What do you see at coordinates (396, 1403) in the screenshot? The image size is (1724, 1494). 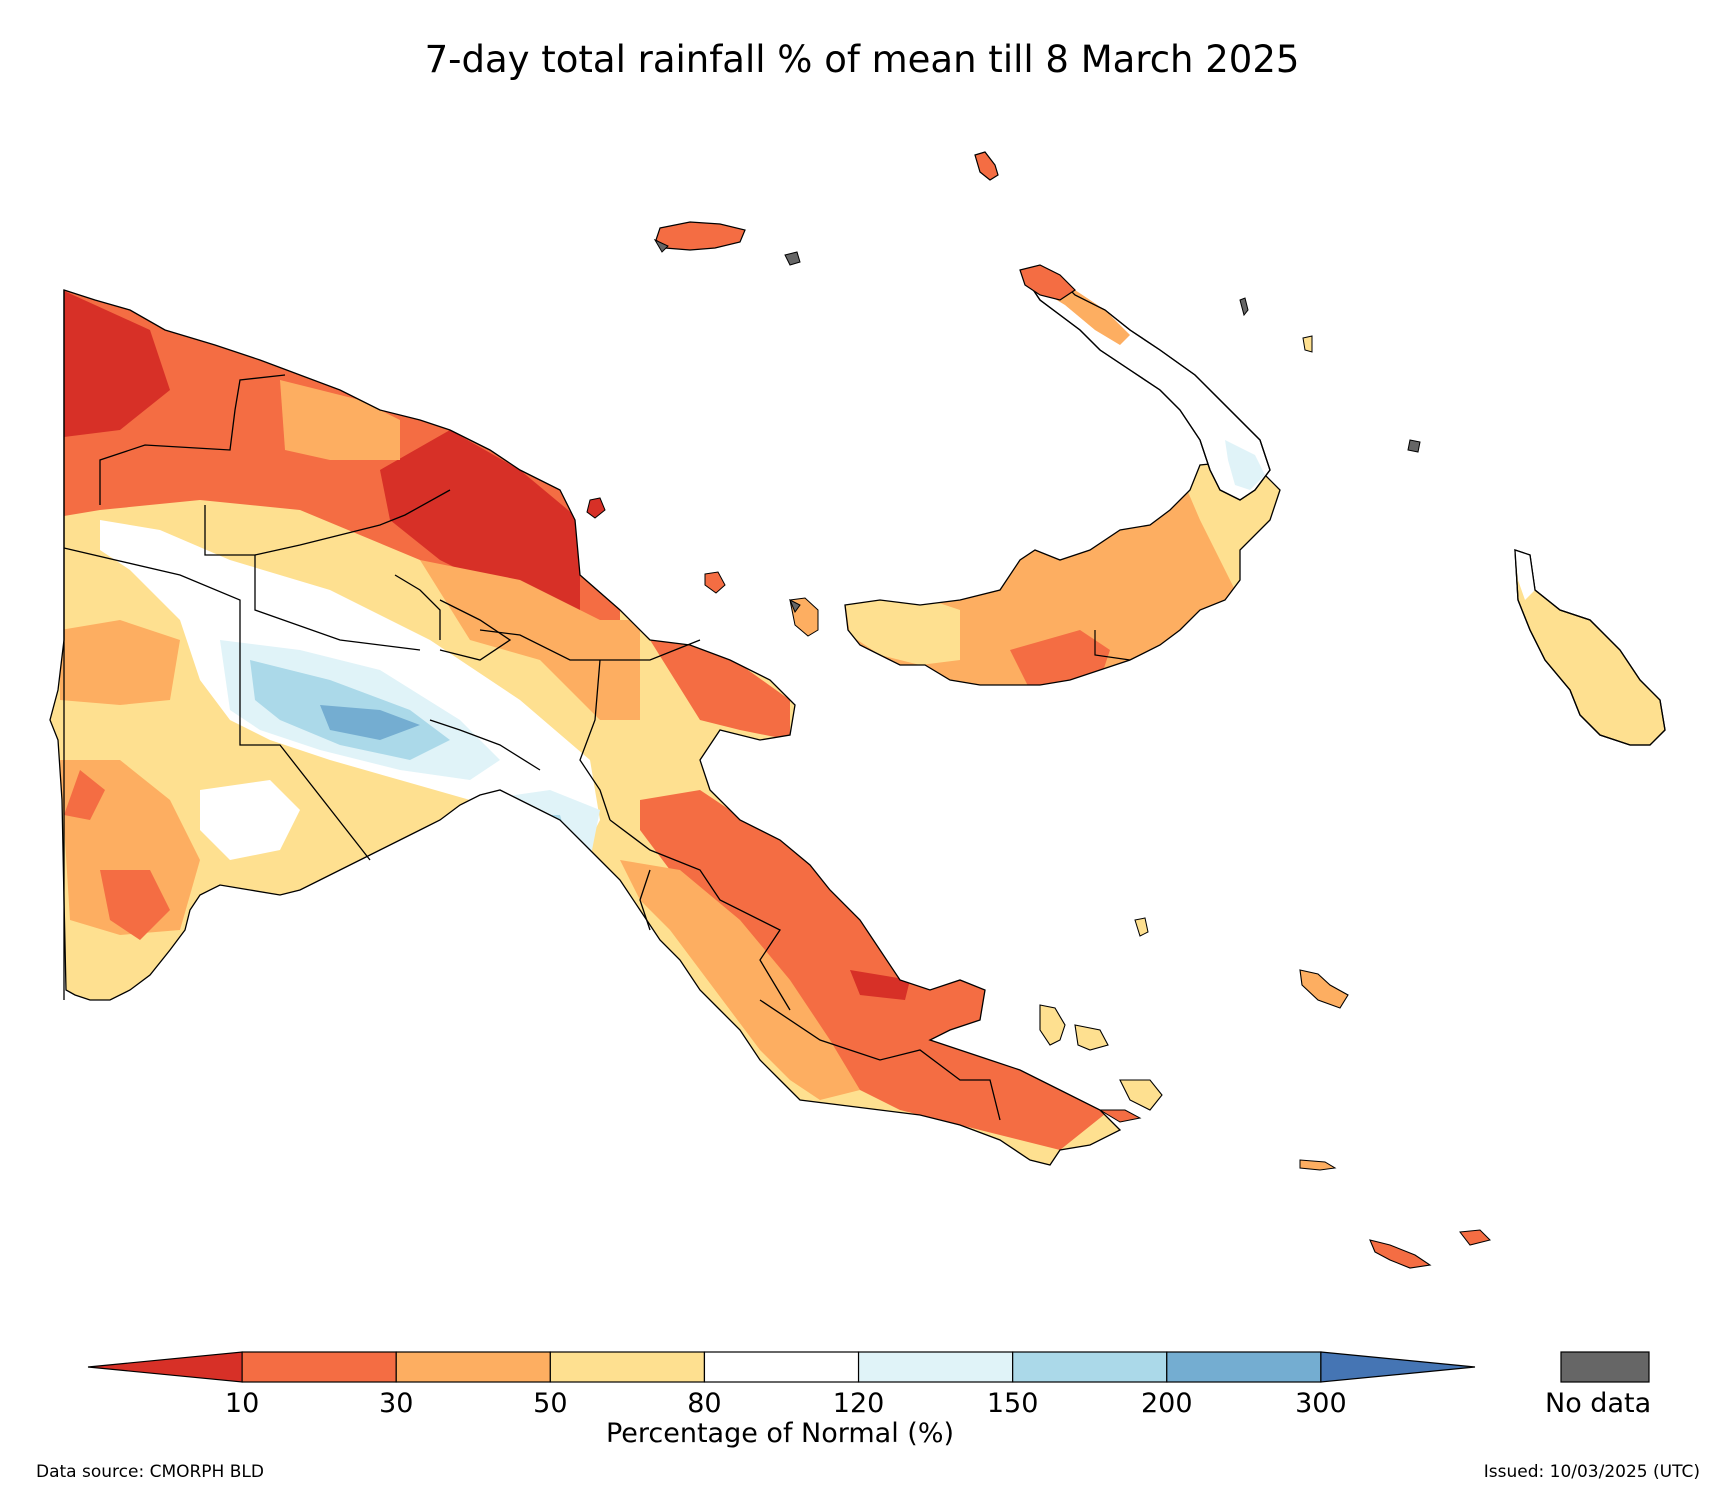 I see `colorbar-tick-label: 30` at bounding box center [396, 1403].